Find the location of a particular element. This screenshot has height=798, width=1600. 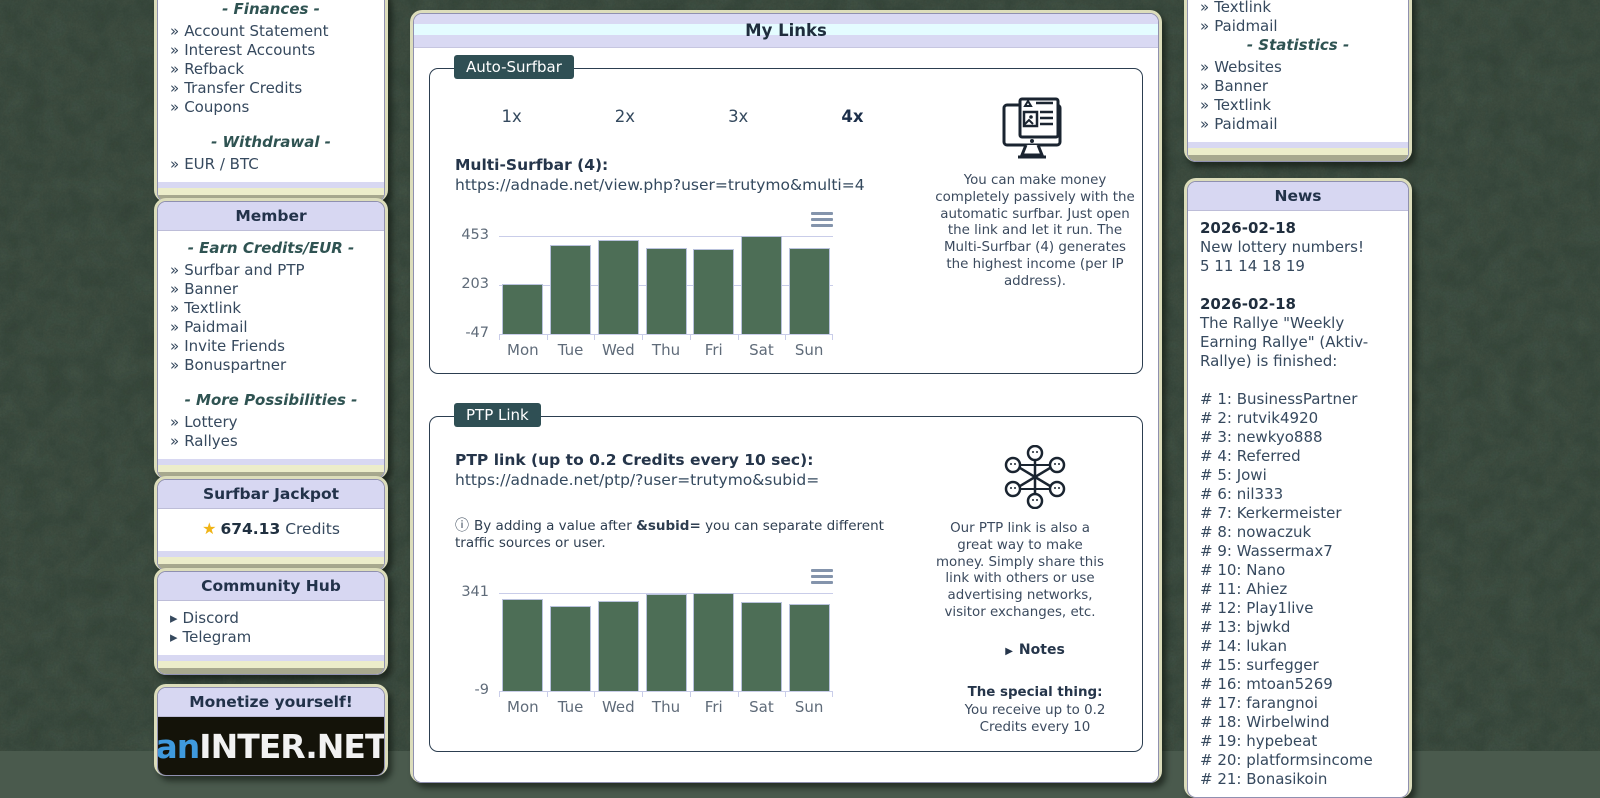

link-bonuspartner: » Bonuspartner is located at coordinates (228, 365).